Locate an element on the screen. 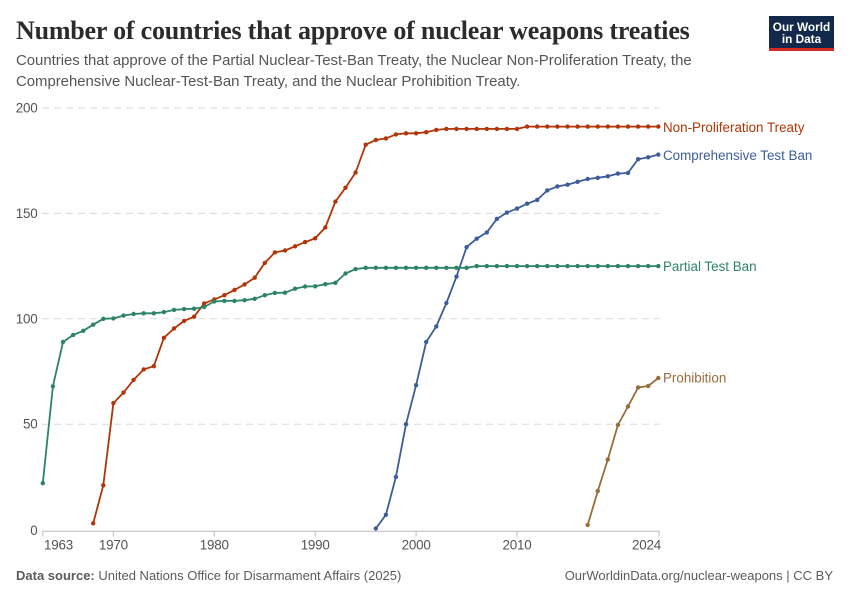 This screenshot has width=850, height=600. svg-text: 1990 is located at coordinates (315, 545).